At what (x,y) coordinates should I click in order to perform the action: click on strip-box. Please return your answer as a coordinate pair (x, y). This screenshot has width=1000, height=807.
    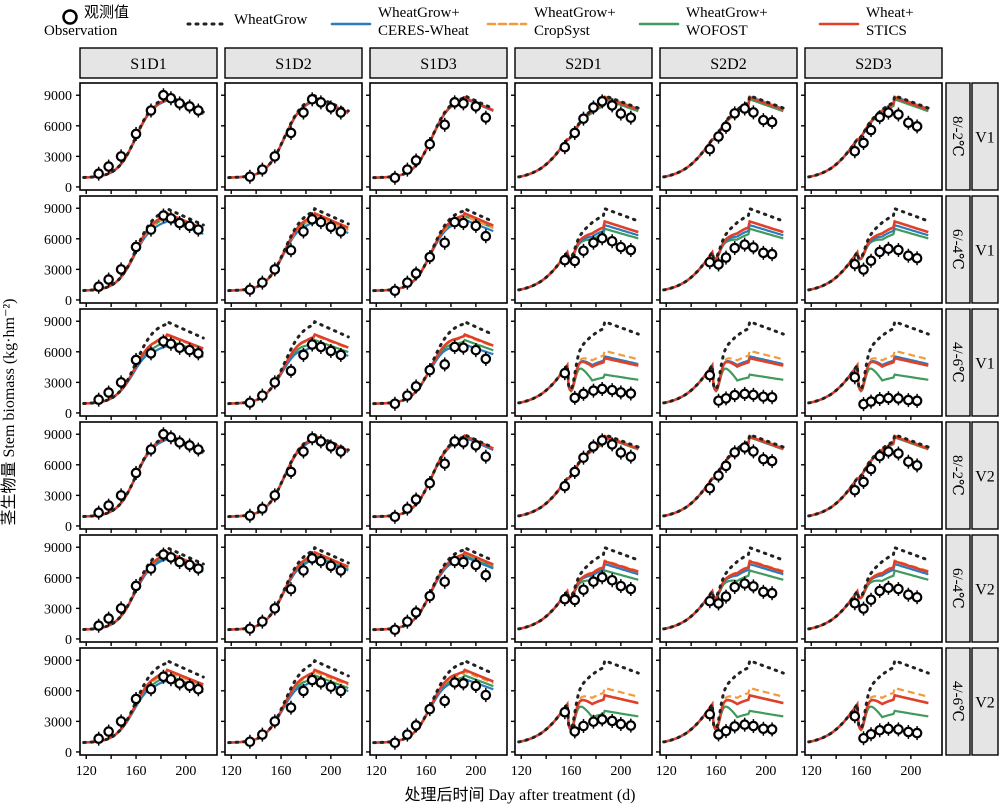
    Looking at the image, I should click on (583, 63).